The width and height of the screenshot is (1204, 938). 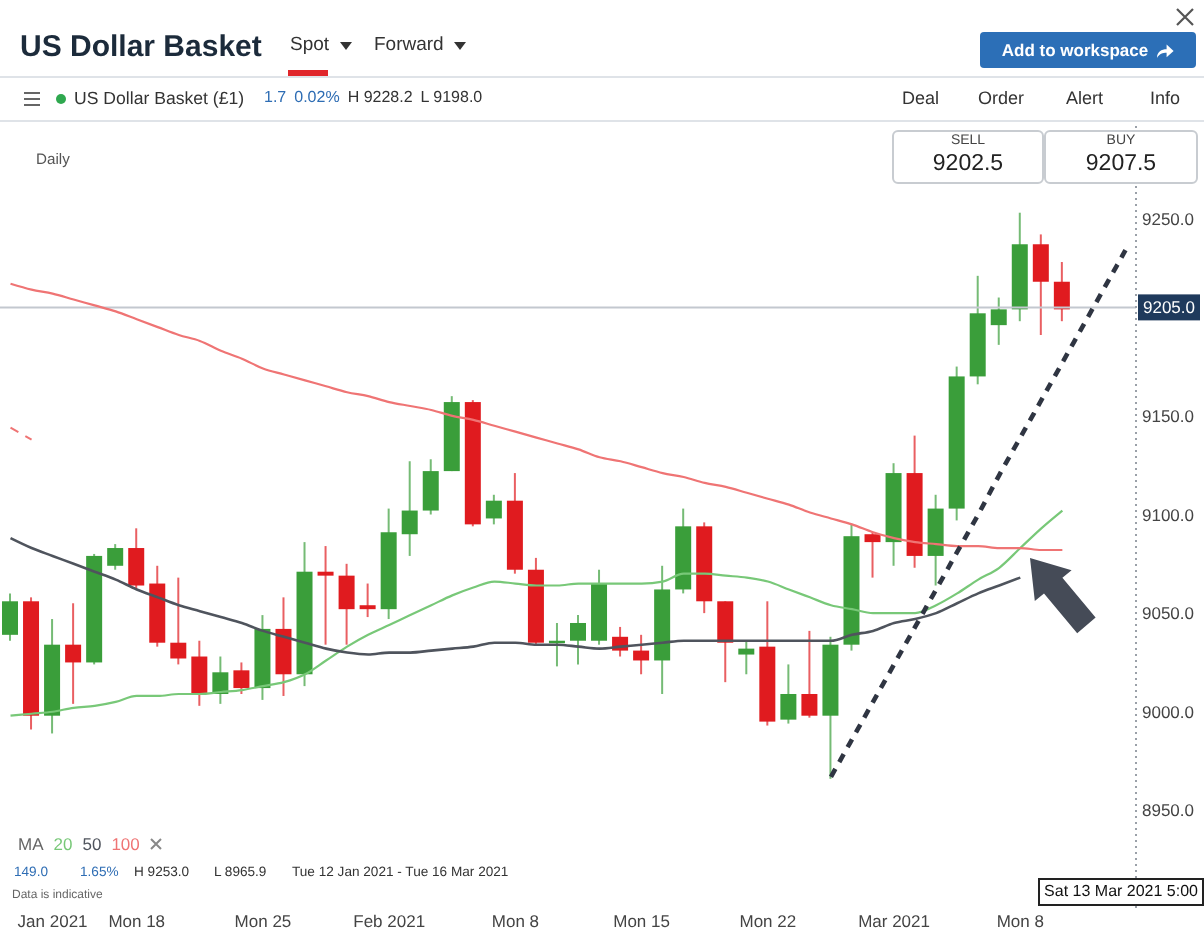 What do you see at coordinates (92, 844) in the screenshot?
I see `text: 50` at bounding box center [92, 844].